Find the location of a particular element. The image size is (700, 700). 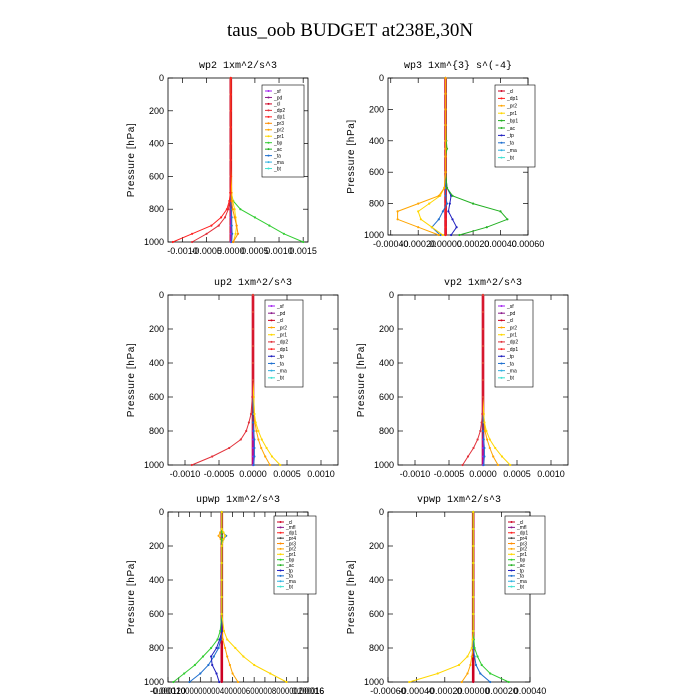

y-axis-label: Pressure [hPa] is located at coordinates (361, 380).